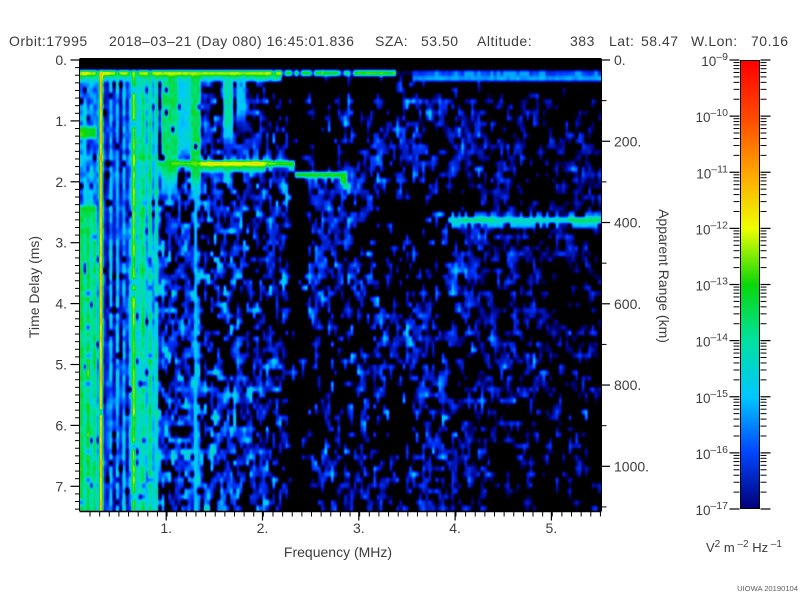 This screenshot has width=800, height=600. What do you see at coordinates (631, 466) in the screenshot?
I see `svg-text: 1000.` at bounding box center [631, 466].